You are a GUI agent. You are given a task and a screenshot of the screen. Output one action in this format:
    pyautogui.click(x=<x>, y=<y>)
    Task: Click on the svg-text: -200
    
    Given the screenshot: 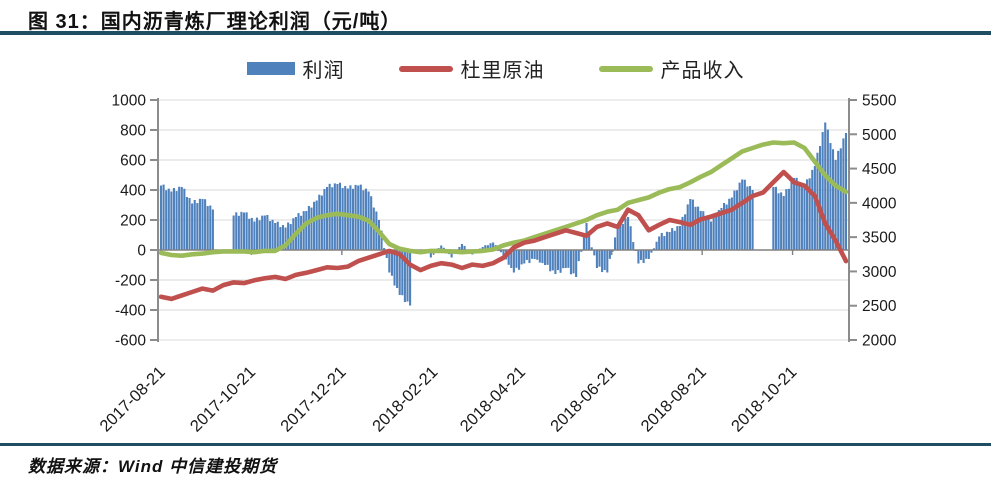 What is the action you would take?
    pyautogui.click(x=130, y=281)
    